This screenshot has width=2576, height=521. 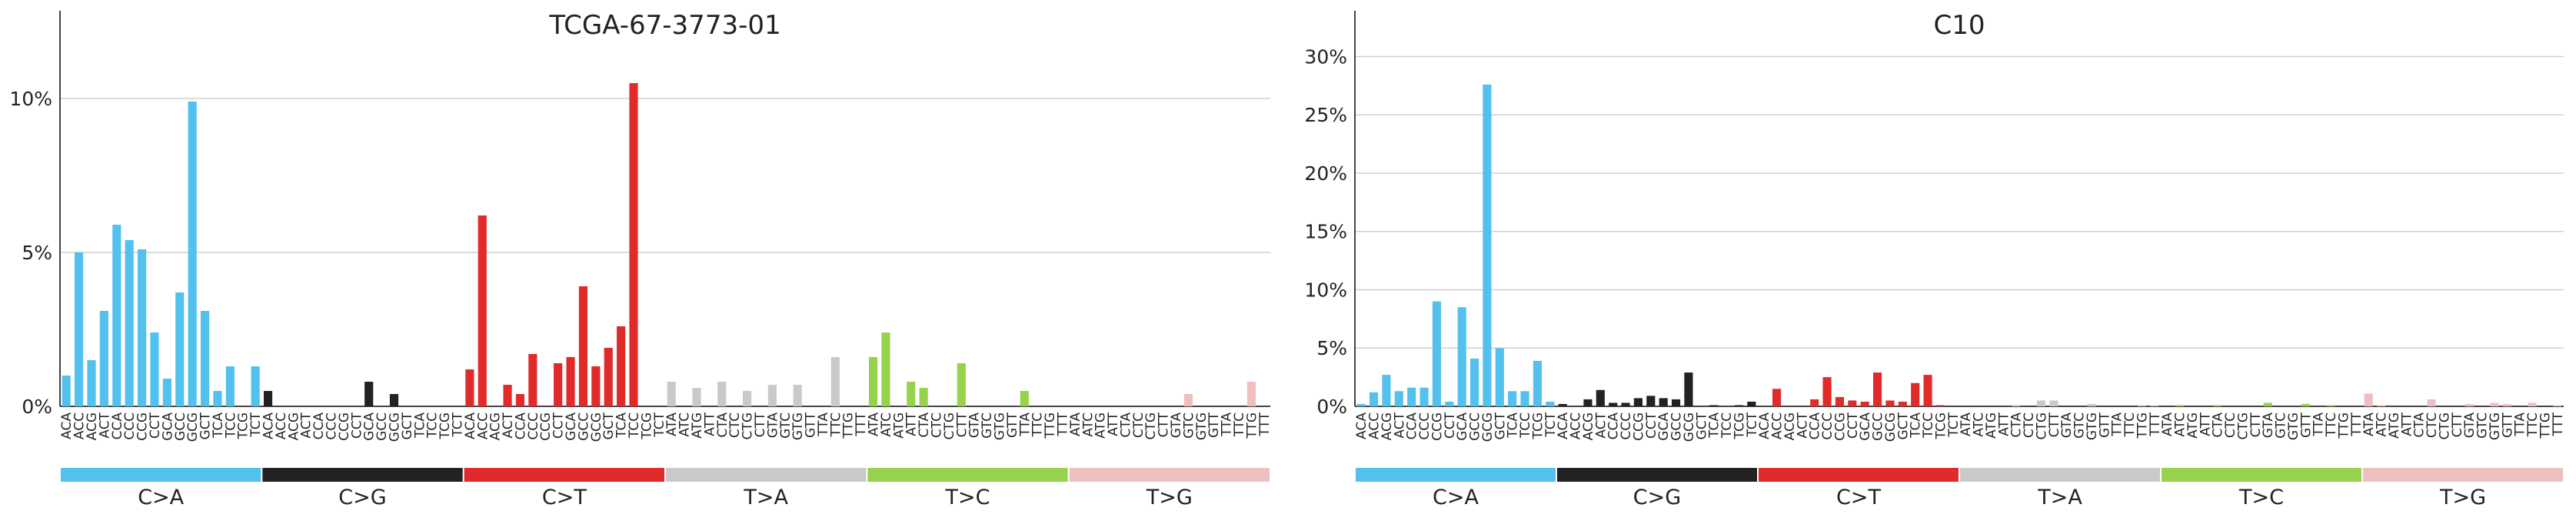 What do you see at coordinates (1638, 402) in the screenshot?
I see `bar-C>G-CCG` at bounding box center [1638, 402].